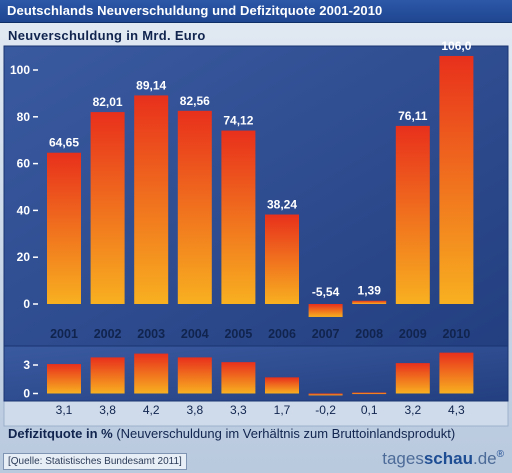 This screenshot has height=473, width=512. What do you see at coordinates (238, 217) in the screenshot?
I see `main-bar-2005` at bounding box center [238, 217].